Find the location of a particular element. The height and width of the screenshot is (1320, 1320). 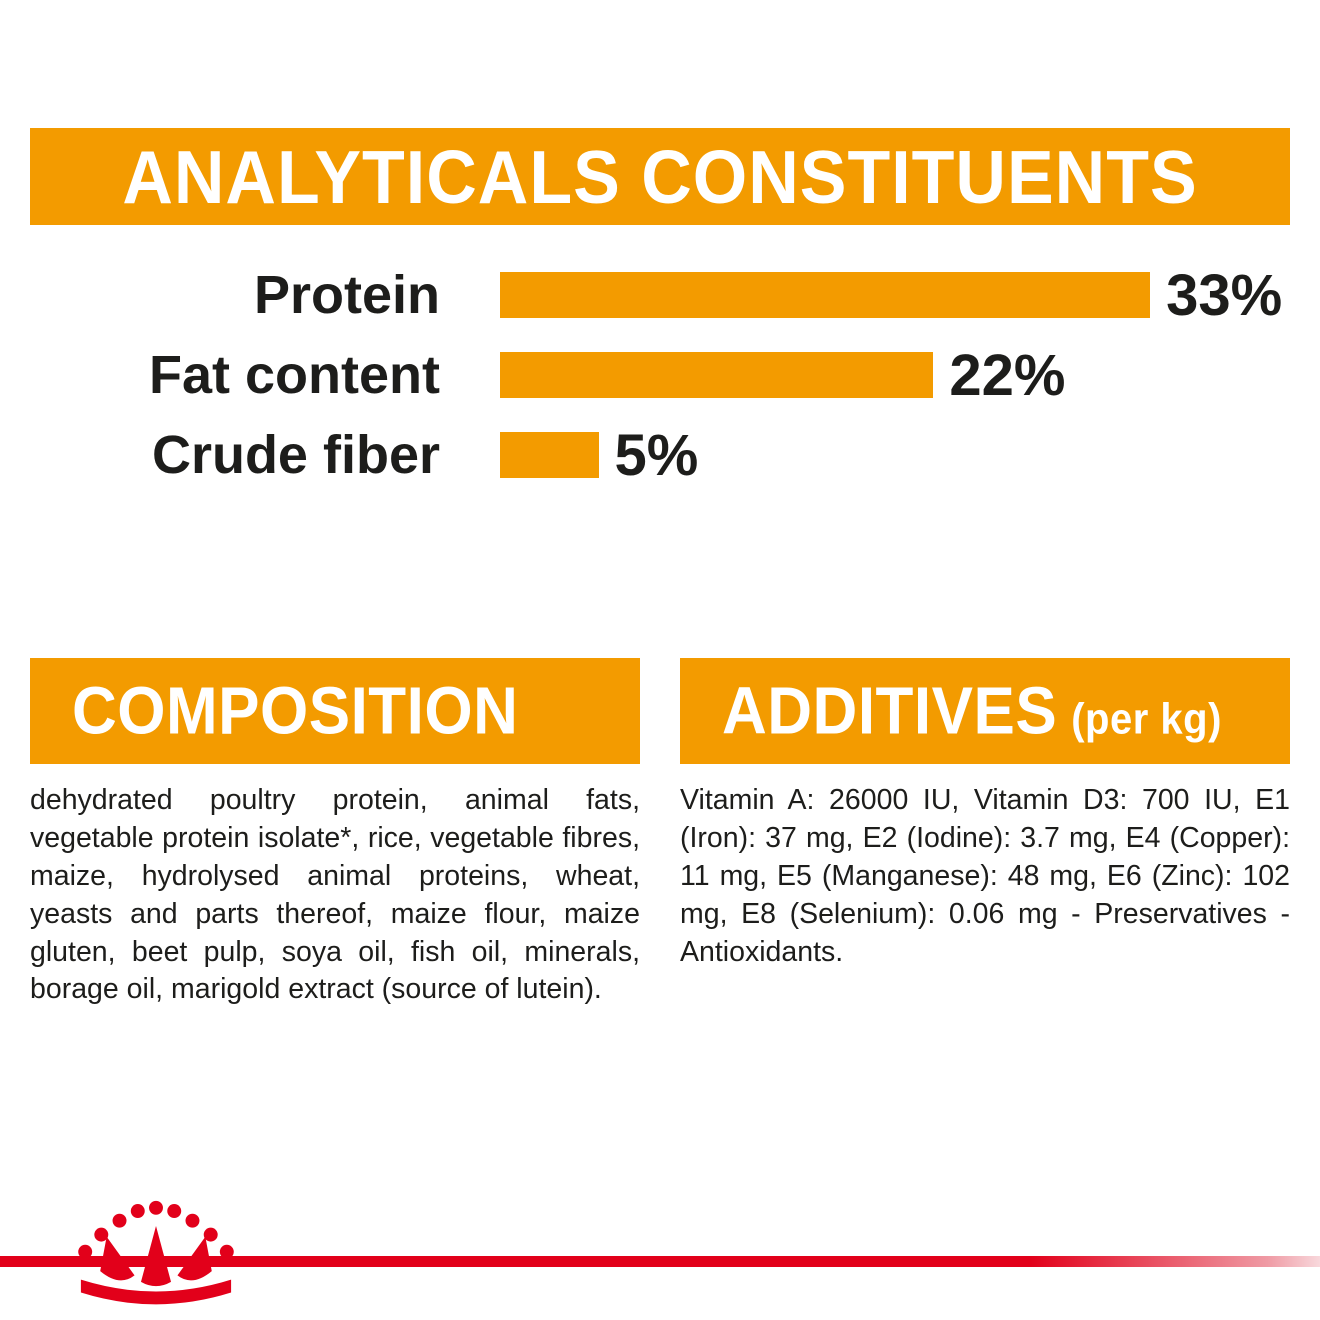

chart-row: Protein 33% is located at coordinates (660, 295).